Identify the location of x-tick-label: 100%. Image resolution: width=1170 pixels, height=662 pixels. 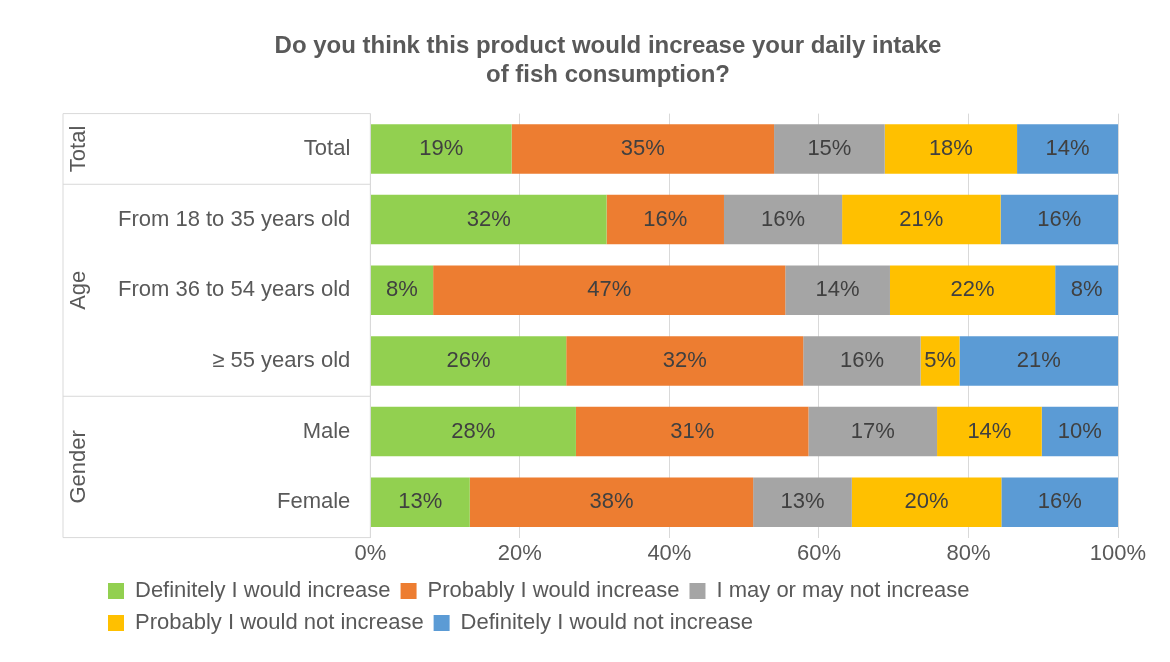
(1118, 552).